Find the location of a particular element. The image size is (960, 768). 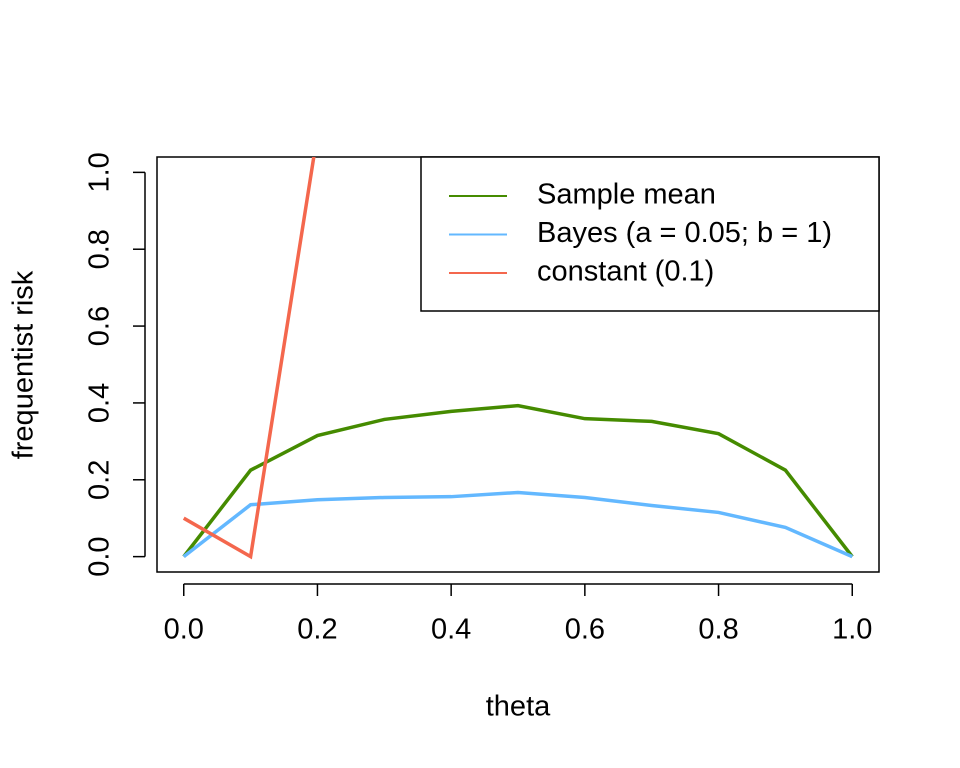

legend-label: constant (0.1) is located at coordinates (625, 272).